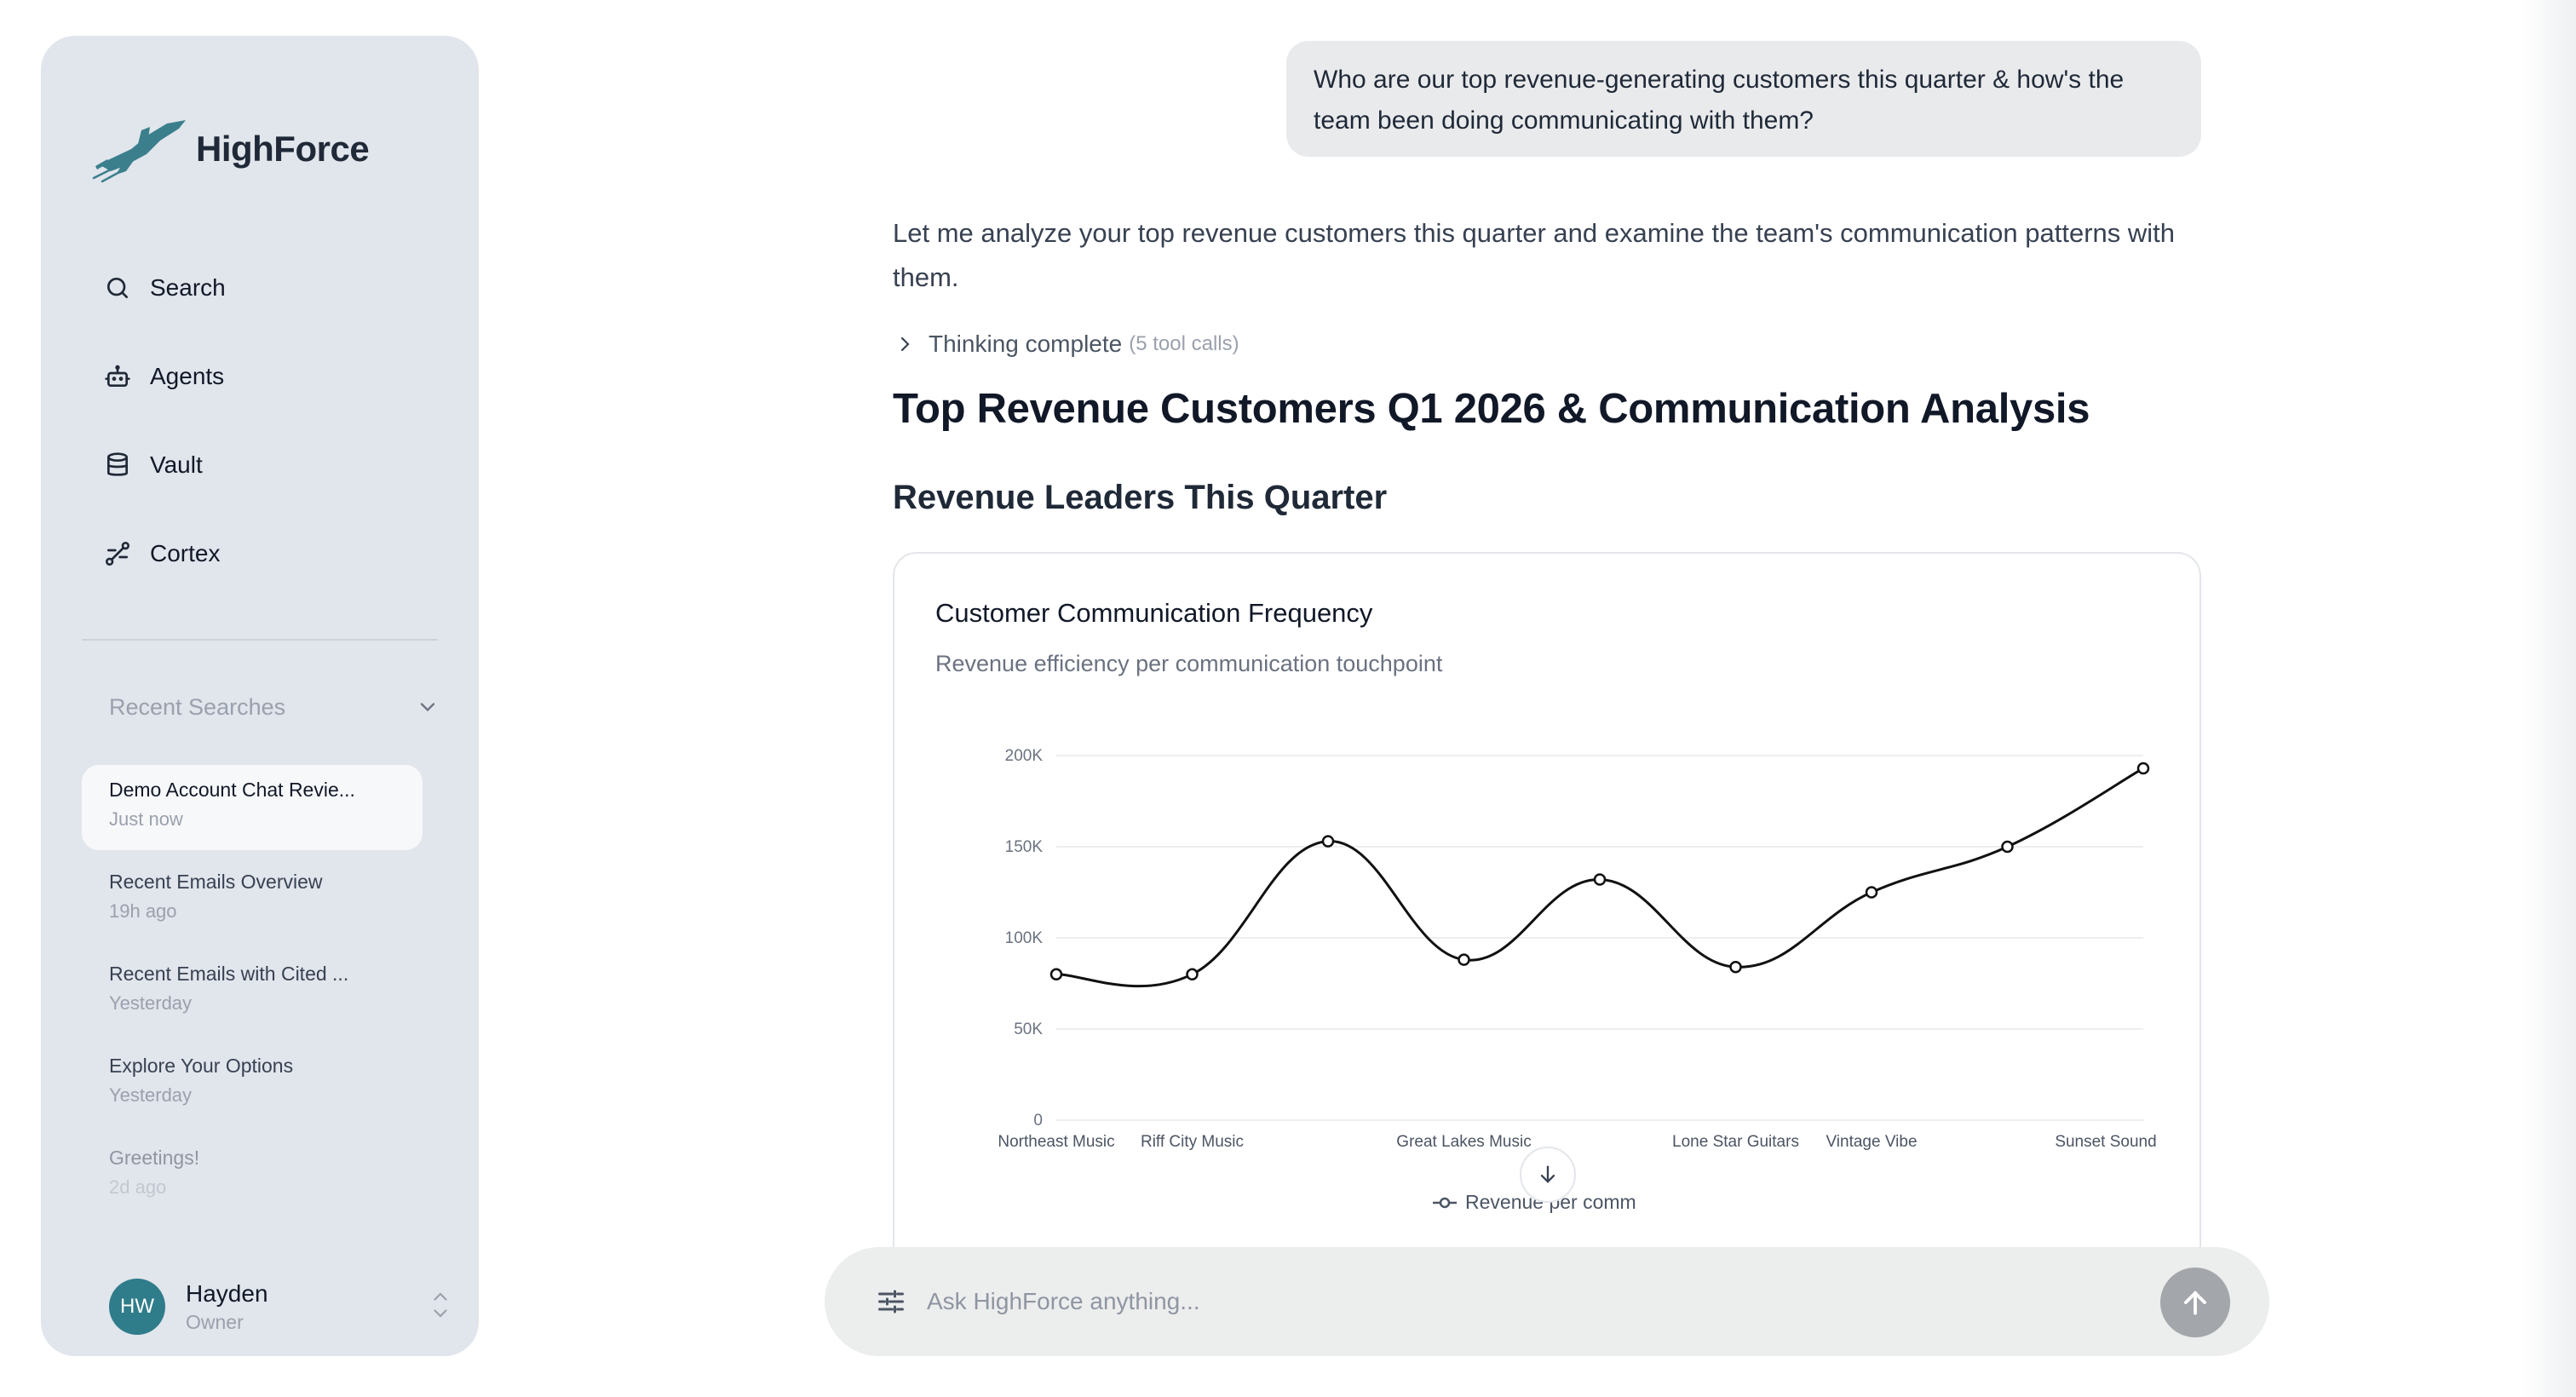  What do you see at coordinates (227, 1293) in the screenshot?
I see `user-name: Hayden` at bounding box center [227, 1293].